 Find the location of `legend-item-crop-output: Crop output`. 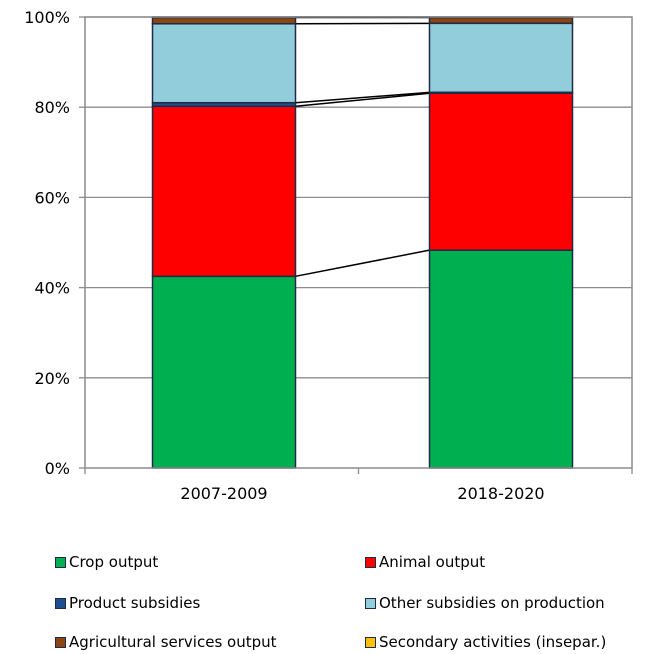

legend-item-crop-output: Crop output is located at coordinates (106, 562).